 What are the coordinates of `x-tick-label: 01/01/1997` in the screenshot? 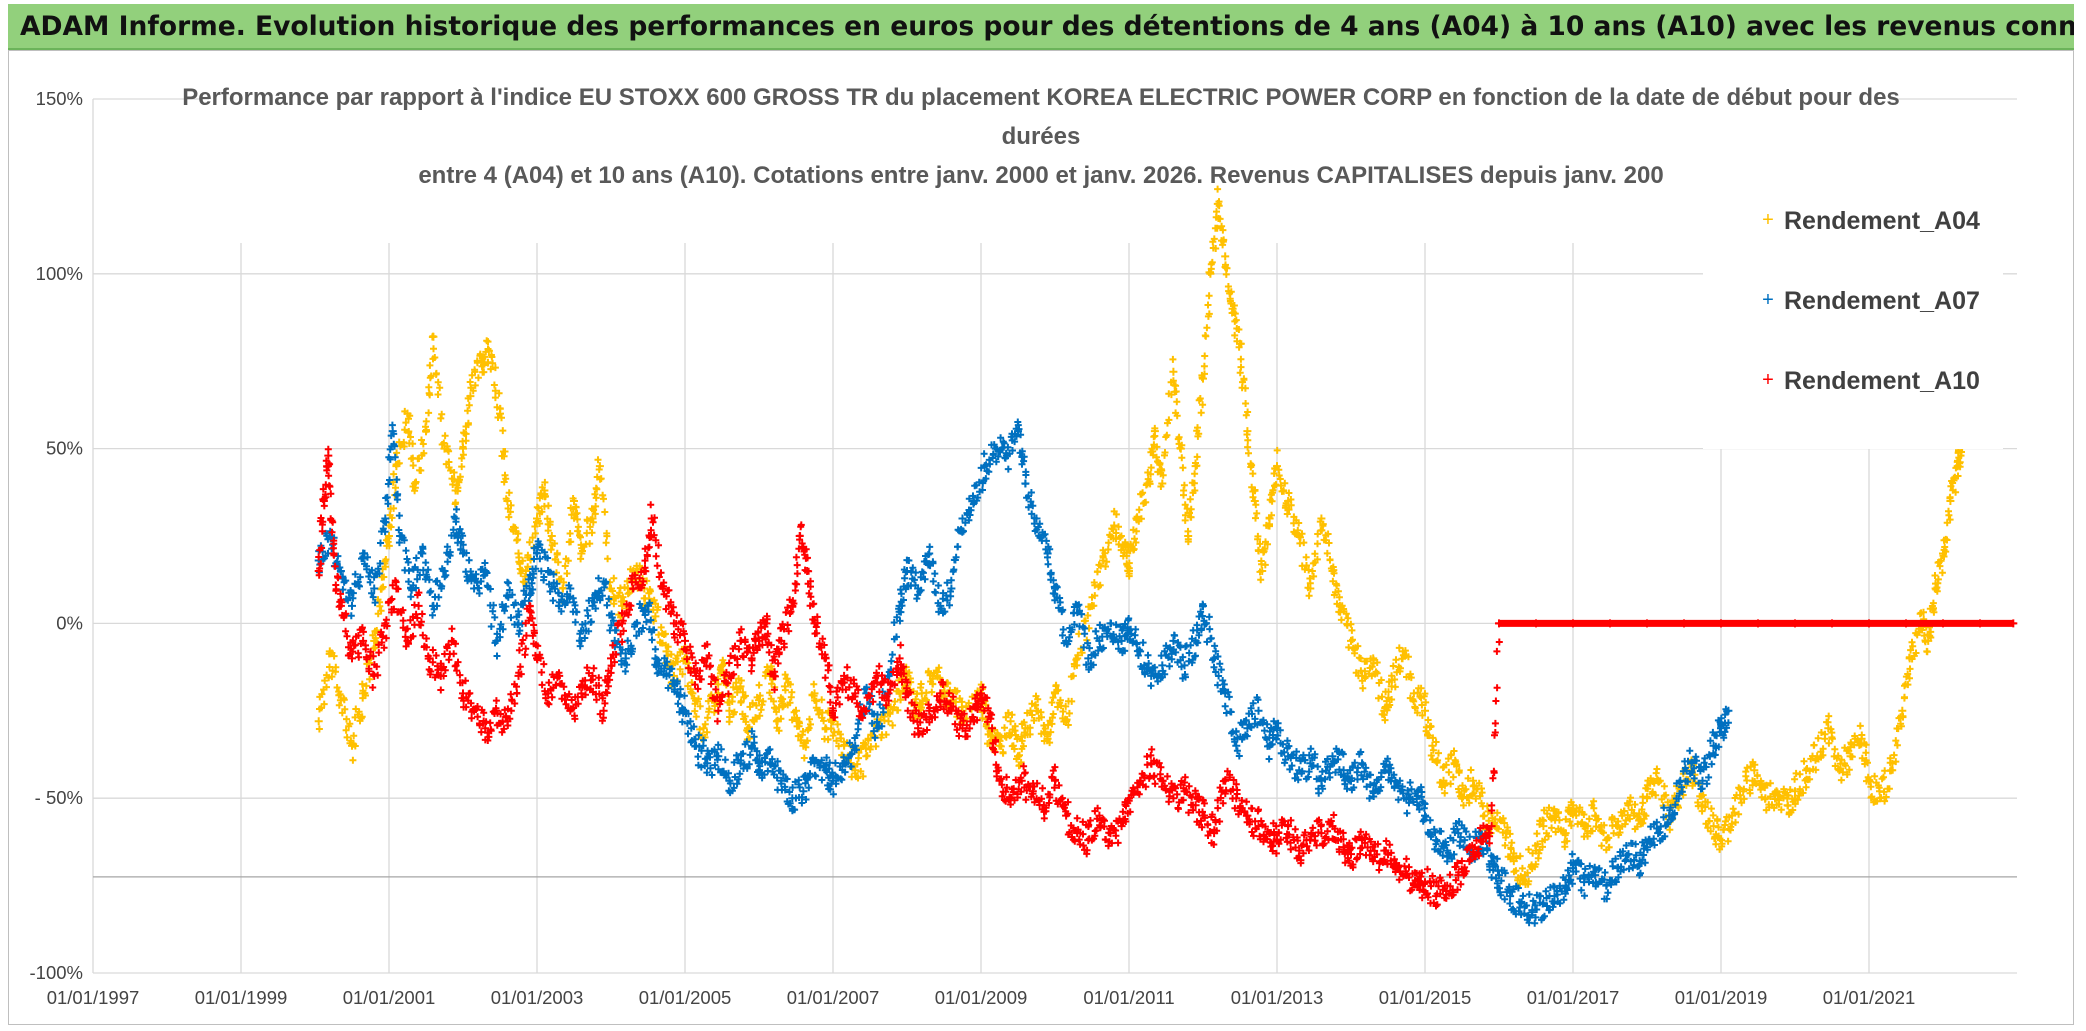 It's located at (93, 997).